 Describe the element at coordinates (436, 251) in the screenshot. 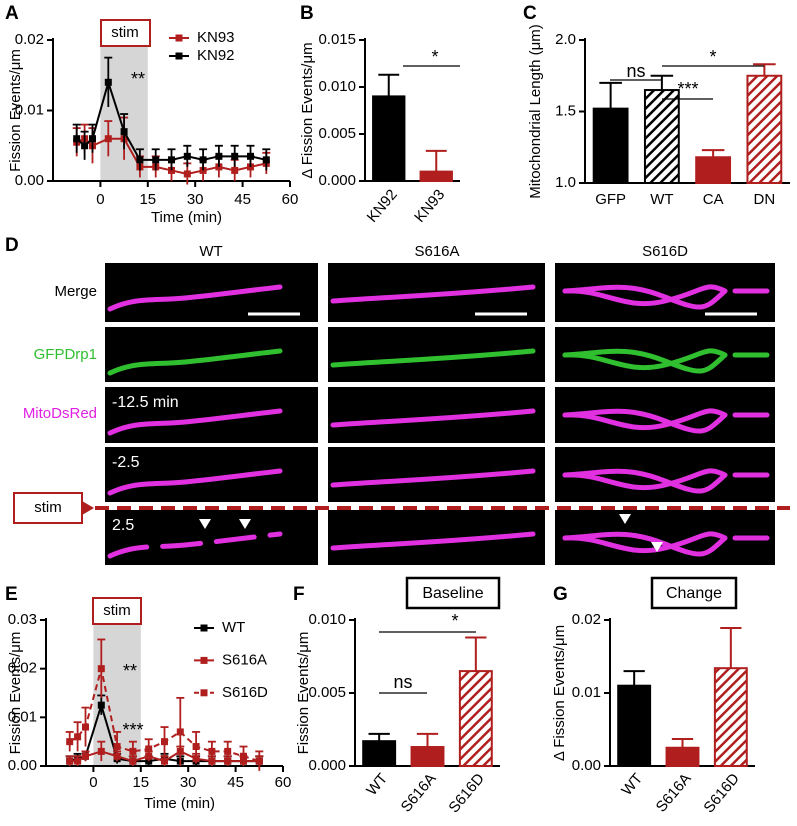

I see `column-header: S616A` at that location.